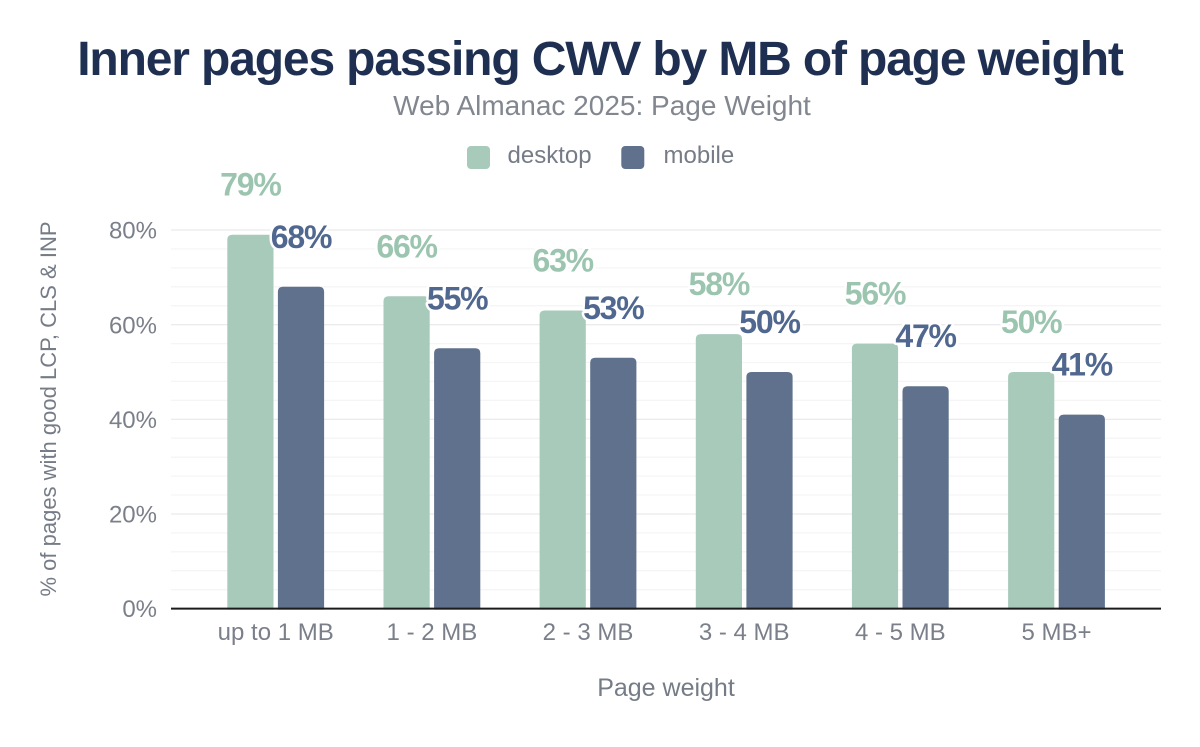 The height and width of the screenshot is (747, 1200). Describe the element at coordinates (925, 336) in the screenshot. I see `svg-text: 47%` at that location.